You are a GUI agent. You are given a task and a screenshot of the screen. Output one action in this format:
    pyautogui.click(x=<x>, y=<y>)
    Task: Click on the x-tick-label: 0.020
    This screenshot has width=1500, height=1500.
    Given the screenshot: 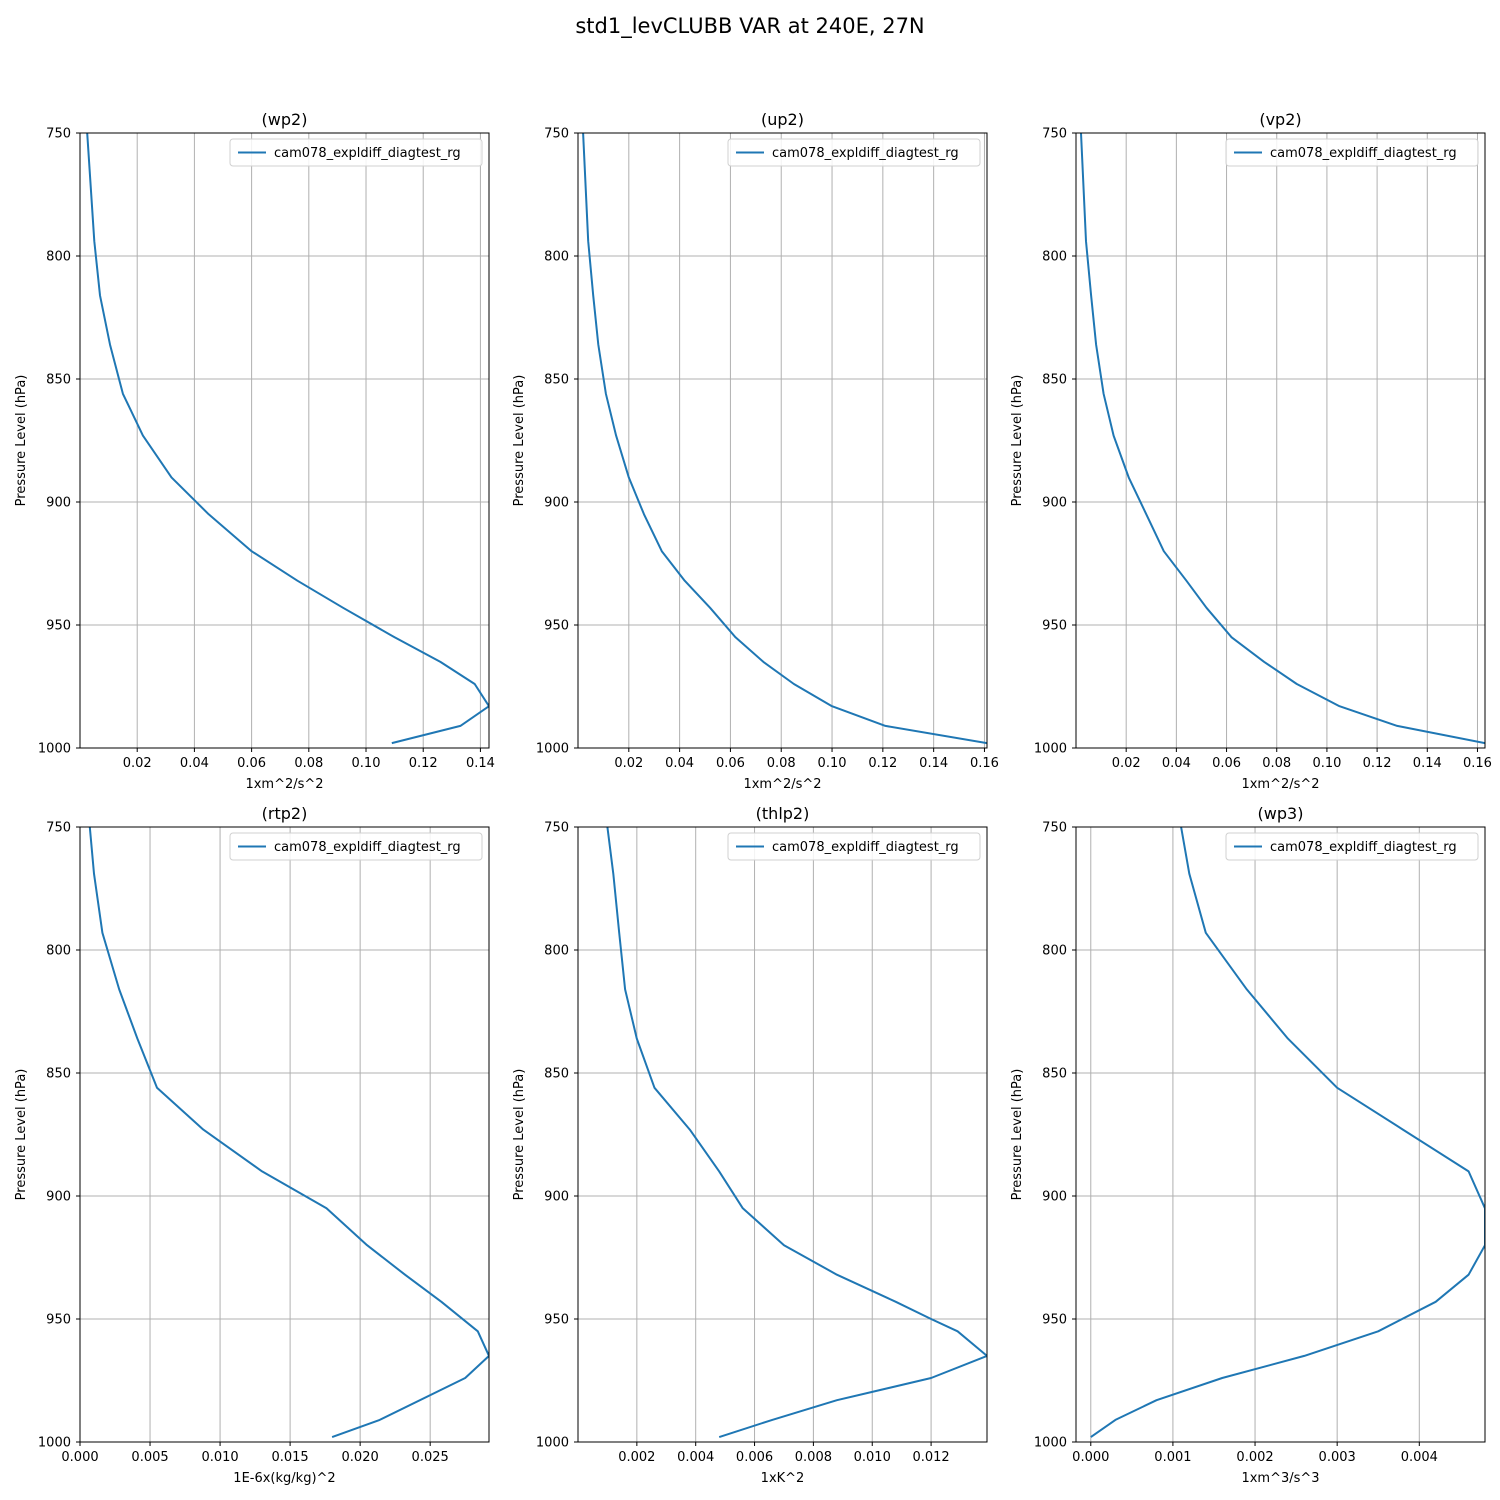 What is the action you would take?
    pyautogui.click(x=360, y=1457)
    